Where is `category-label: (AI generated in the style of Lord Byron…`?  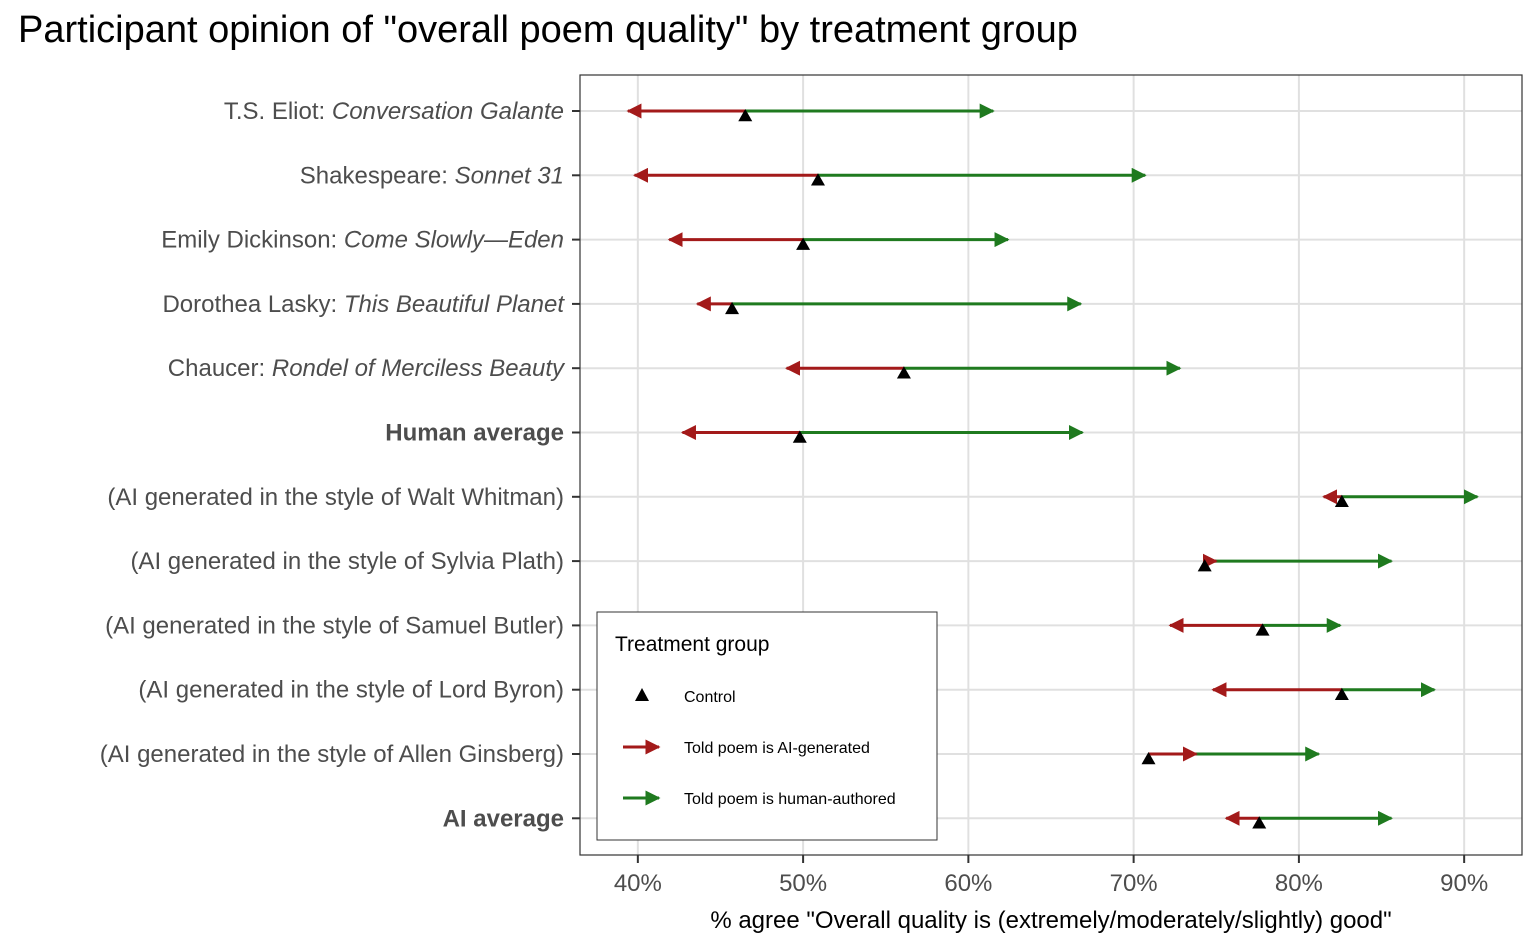 category-label: (AI generated in the style of Lord Byron… is located at coordinates (351, 690).